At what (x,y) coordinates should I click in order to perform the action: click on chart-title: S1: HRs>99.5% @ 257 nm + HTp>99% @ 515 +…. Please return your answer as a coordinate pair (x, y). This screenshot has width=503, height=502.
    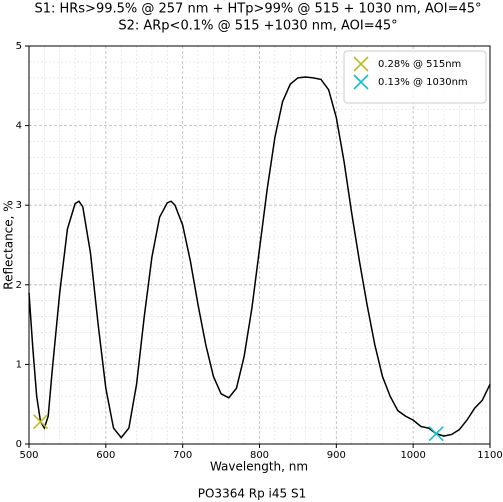
    Looking at the image, I should click on (257, 9).